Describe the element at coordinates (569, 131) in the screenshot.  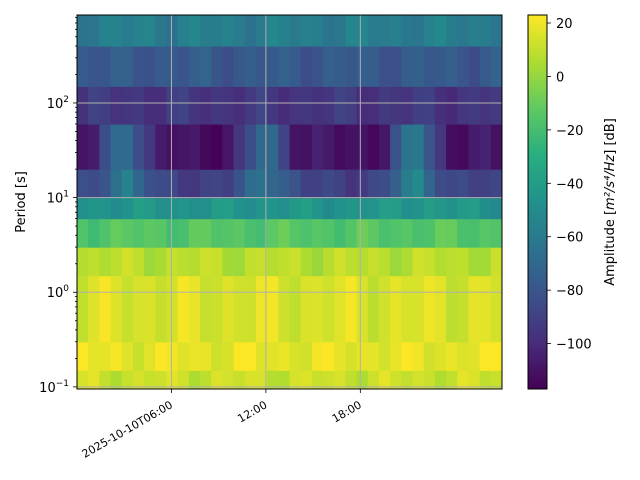
I see `colorbar-tick-label: −20` at that location.